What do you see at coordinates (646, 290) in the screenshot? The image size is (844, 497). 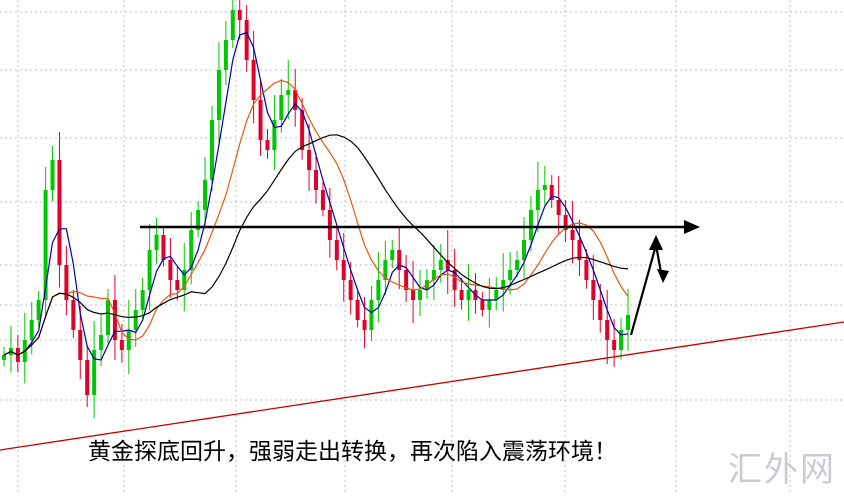 I see `forecast-path` at bounding box center [646, 290].